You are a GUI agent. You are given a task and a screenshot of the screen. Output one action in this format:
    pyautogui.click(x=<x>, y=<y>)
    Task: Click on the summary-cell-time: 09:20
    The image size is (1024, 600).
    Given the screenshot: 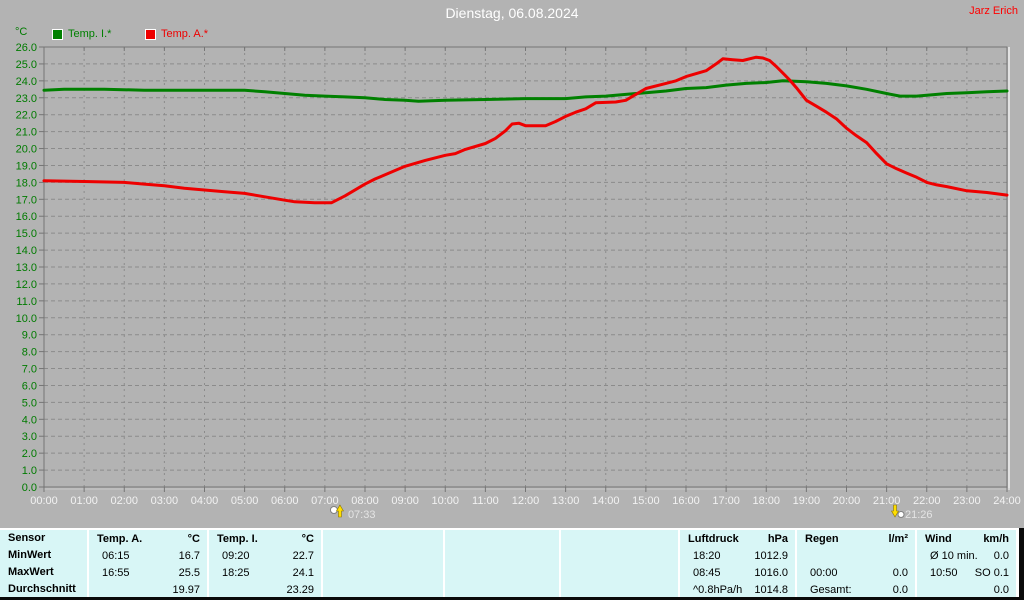 What is the action you would take?
    pyautogui.click(x=236, y=555)
    